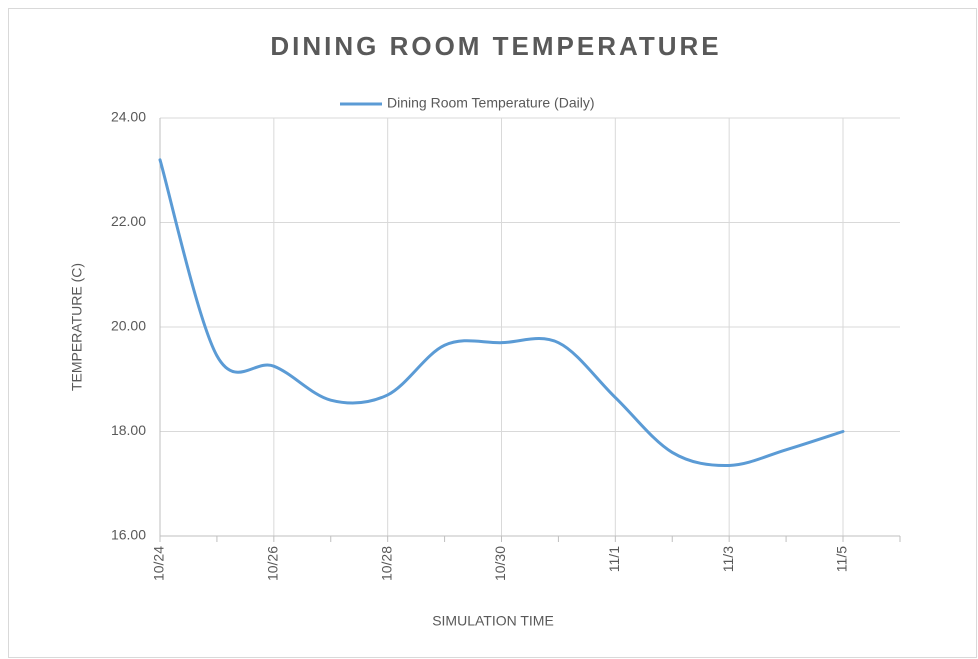 The width and height of the screenshot is (978, 659). What do you see at coordinates (128, 326) in the screenshot?
I see `y-tick-label: 20.00` at bounding box center [128, 326].